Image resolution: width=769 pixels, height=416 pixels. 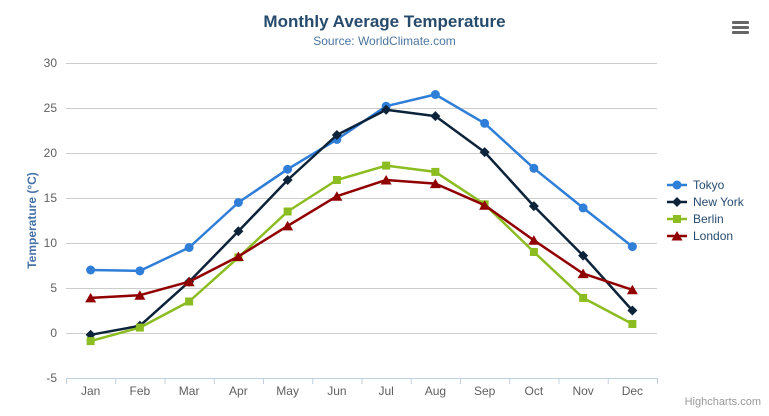 I want to click on svg-text: 30, so click(x=51, y=63).